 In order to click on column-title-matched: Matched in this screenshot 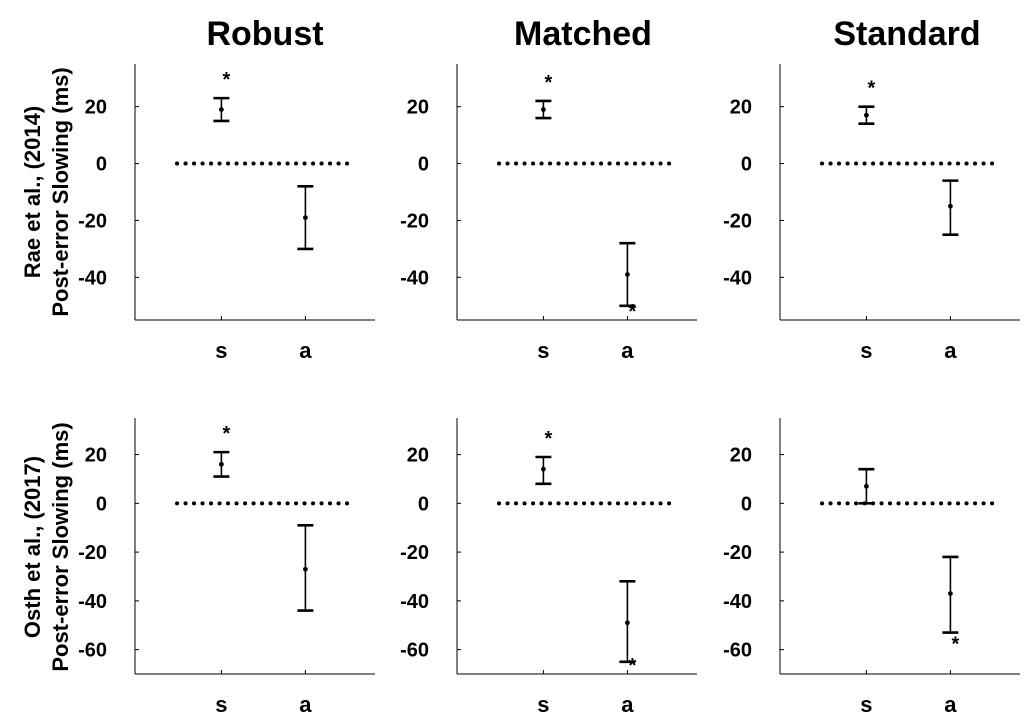, I will do `click(583, 34)`.